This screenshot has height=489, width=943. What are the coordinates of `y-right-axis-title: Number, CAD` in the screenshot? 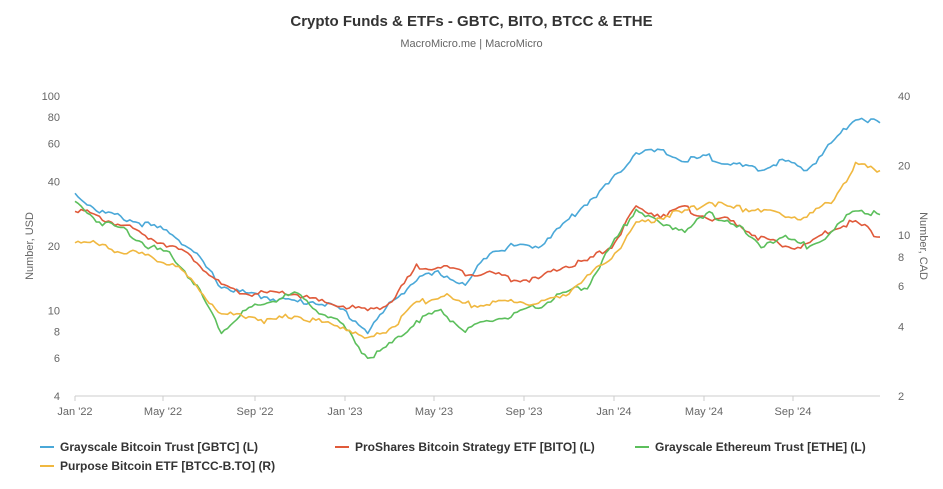 It's located at (923, 246).